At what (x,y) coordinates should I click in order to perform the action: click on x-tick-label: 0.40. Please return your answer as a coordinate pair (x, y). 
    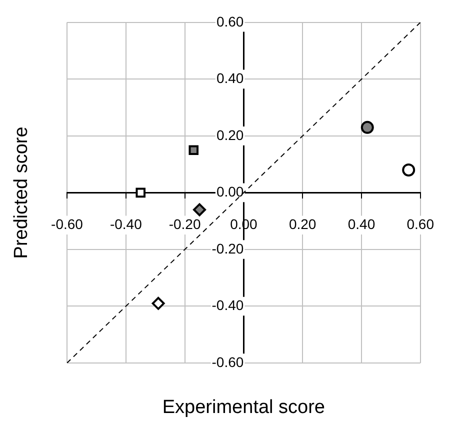
    Looking at the image, I should click on (362, 224).